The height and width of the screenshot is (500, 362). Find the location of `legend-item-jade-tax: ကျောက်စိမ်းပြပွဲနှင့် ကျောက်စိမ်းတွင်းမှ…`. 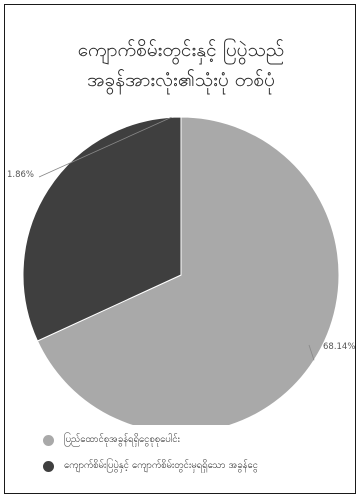

legend-item-jade-tax: ကျောက်စိမ်းပြပွဲနှင့် ကျောက်စိမ်းတွင်းမှ… is located at coordinates (193, 466).